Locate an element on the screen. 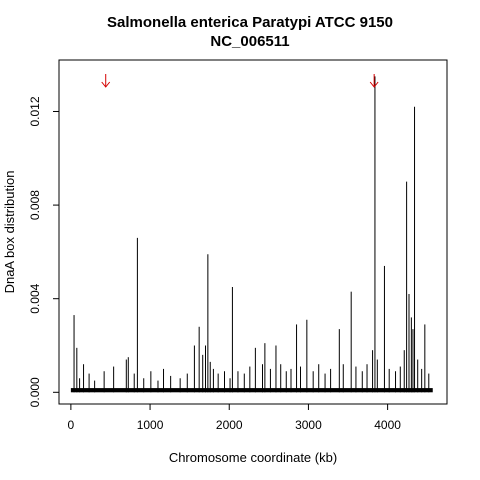  x-tick-label: 0 is located at coordinates (71, 425).